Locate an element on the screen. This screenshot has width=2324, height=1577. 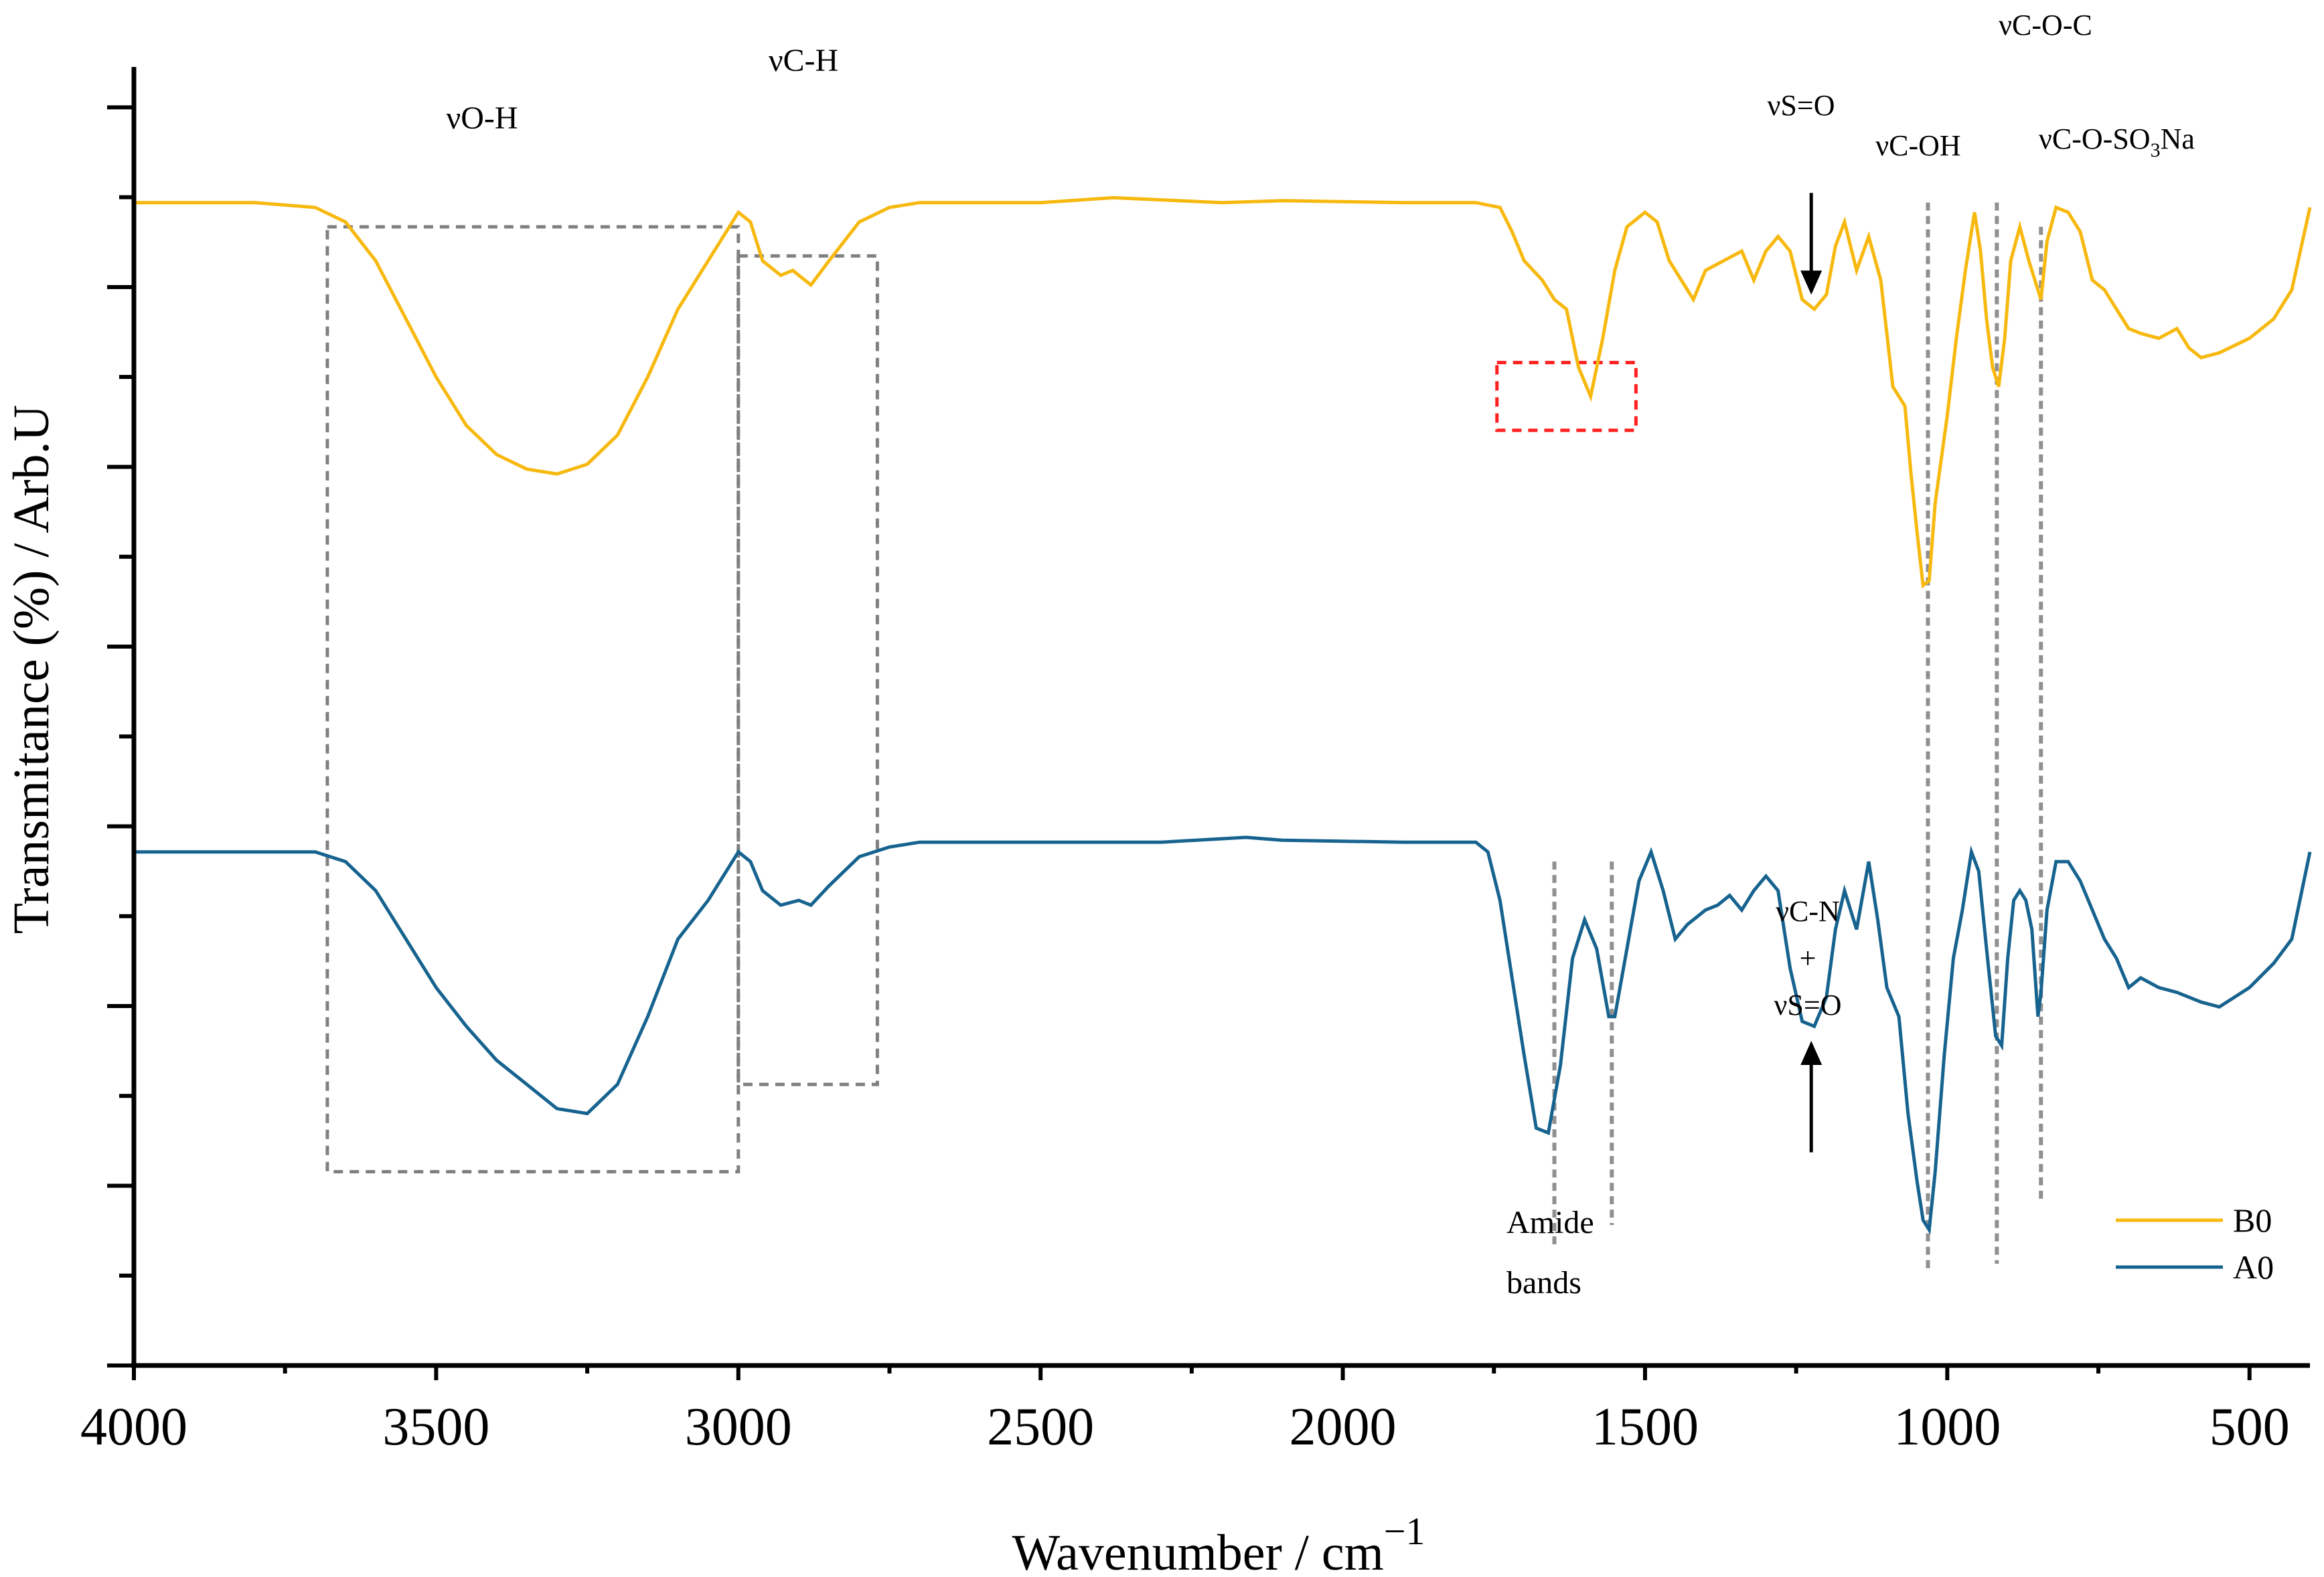
x-axis-title: Wavenumber / cm−1 is located at coordinates (1218, 1543).